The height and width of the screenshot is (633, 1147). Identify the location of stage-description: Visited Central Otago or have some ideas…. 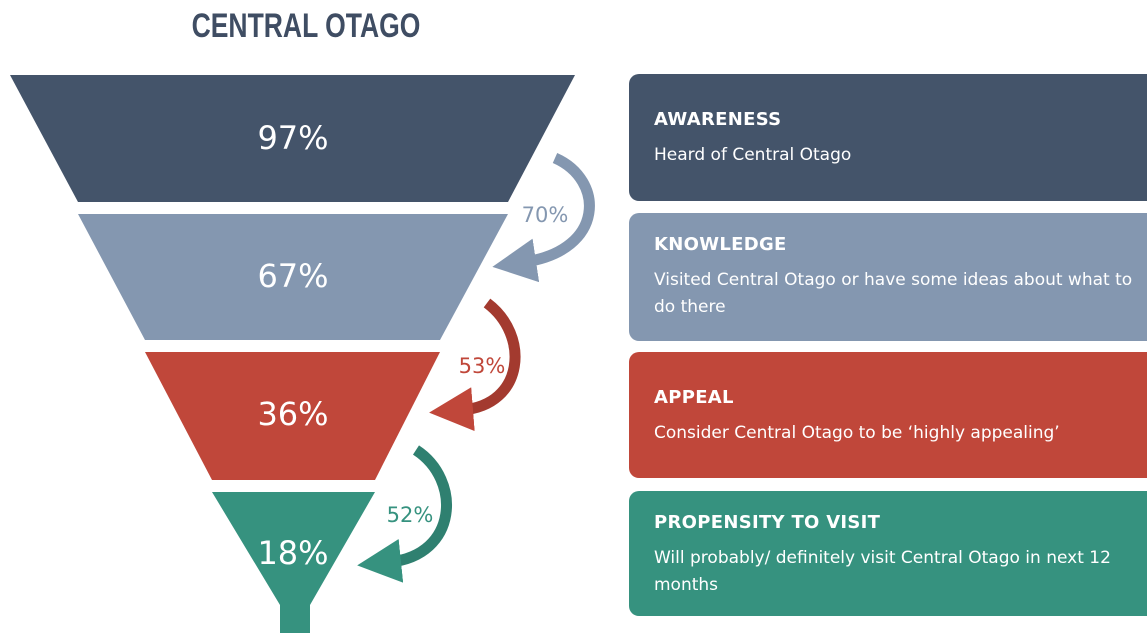
(893, 293).